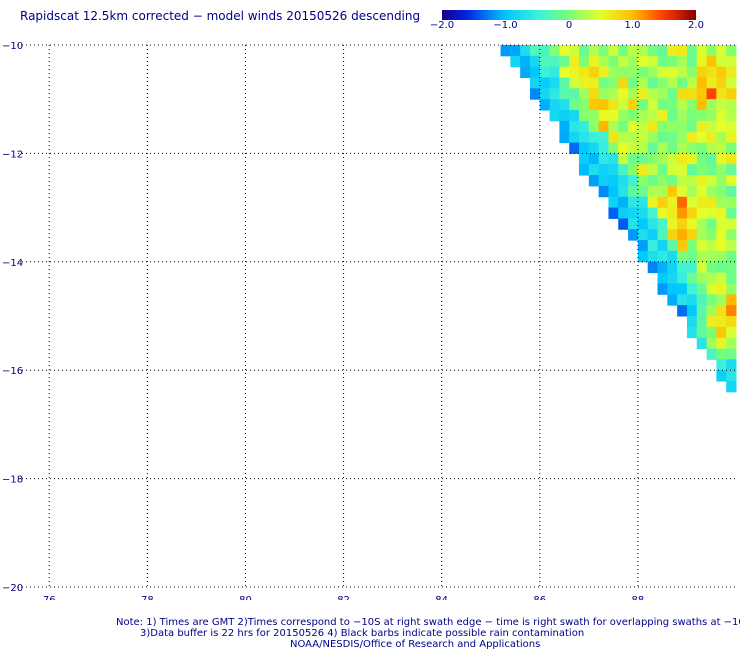 This screenshot has width=740, height=651. I want to click on y-tick-label: −16, so click(12, 371).